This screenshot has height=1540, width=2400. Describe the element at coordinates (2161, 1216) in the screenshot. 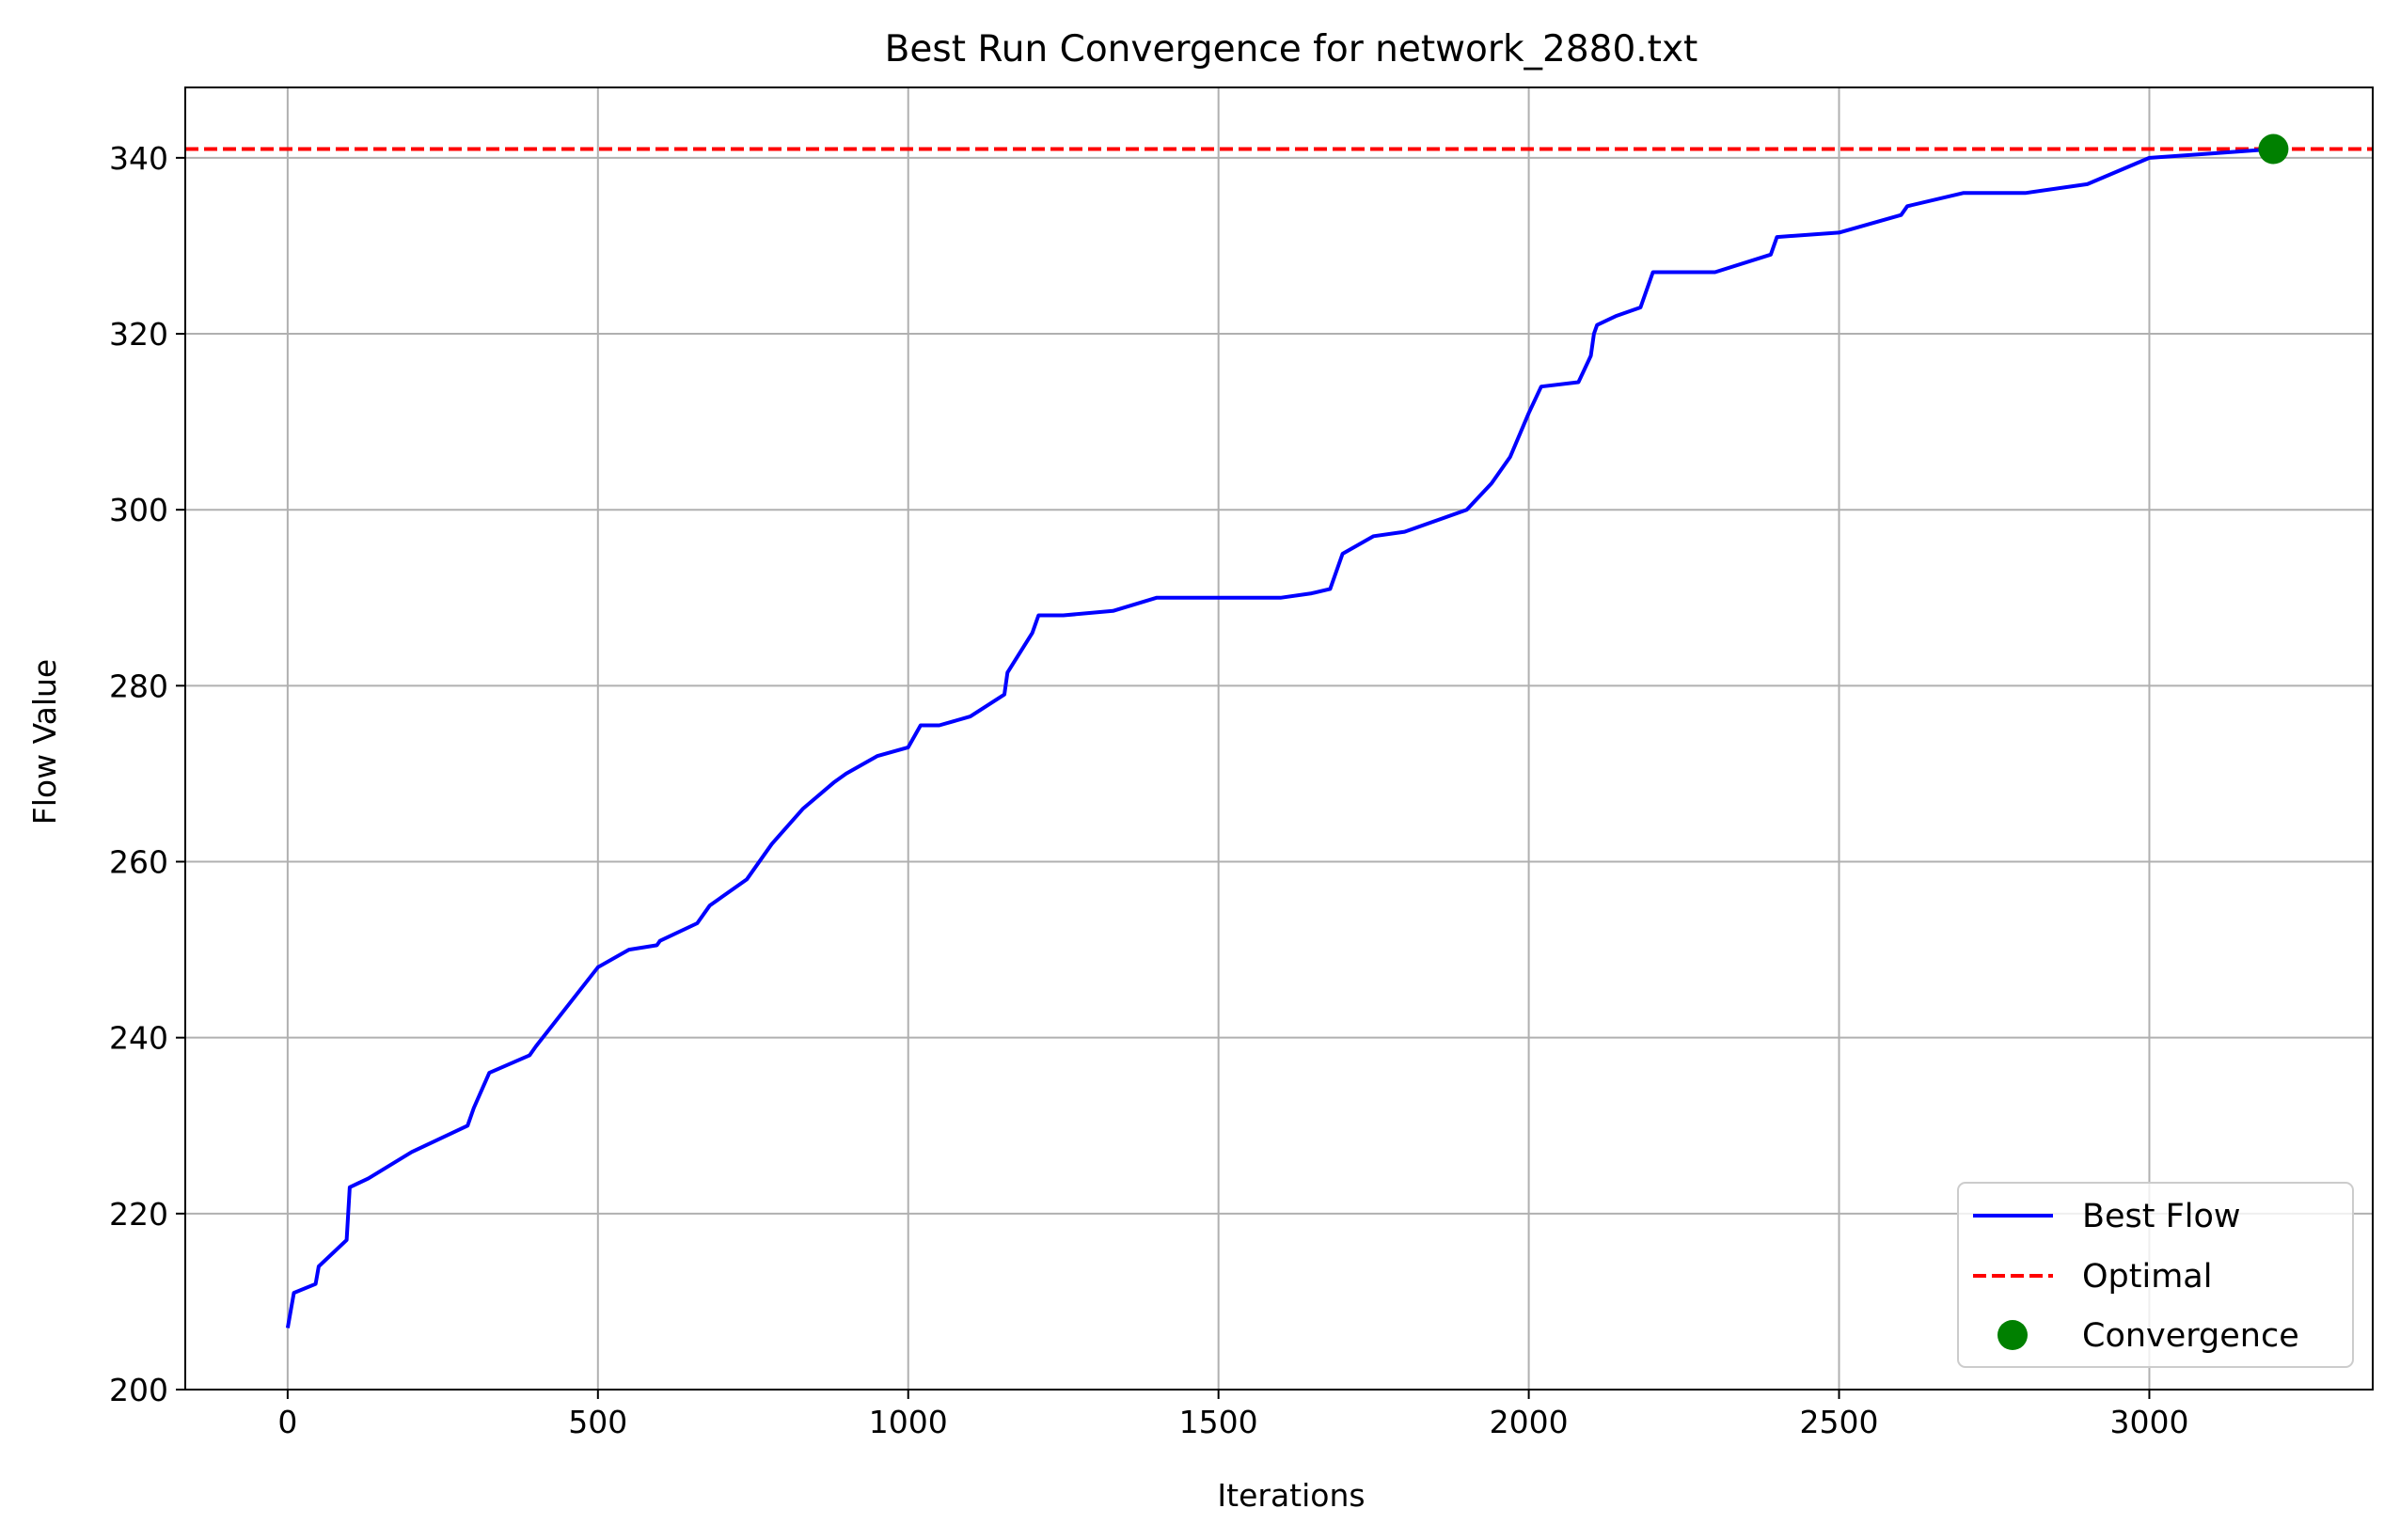

I see `legend-label-best-flow: Best Flow` at that location.